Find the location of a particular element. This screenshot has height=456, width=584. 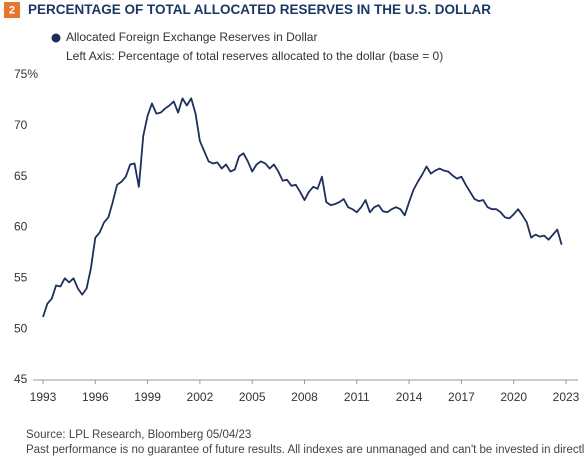

y-tick-label: 75% is located at coordinates (26, 74).